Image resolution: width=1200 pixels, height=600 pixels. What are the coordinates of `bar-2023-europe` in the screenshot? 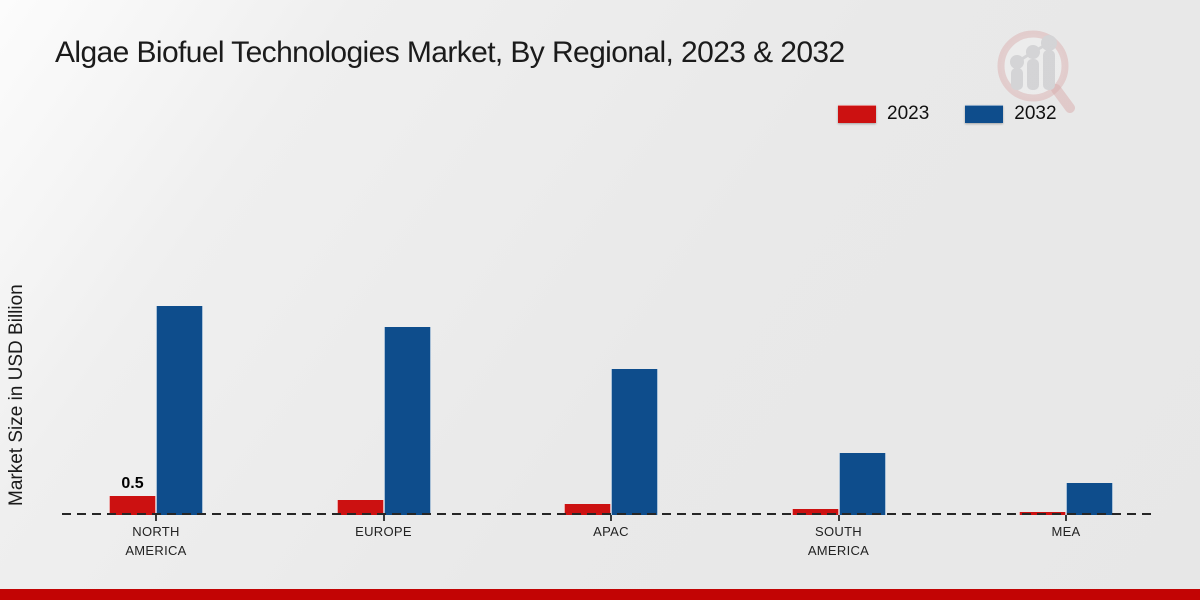 It's located at (360, 507).